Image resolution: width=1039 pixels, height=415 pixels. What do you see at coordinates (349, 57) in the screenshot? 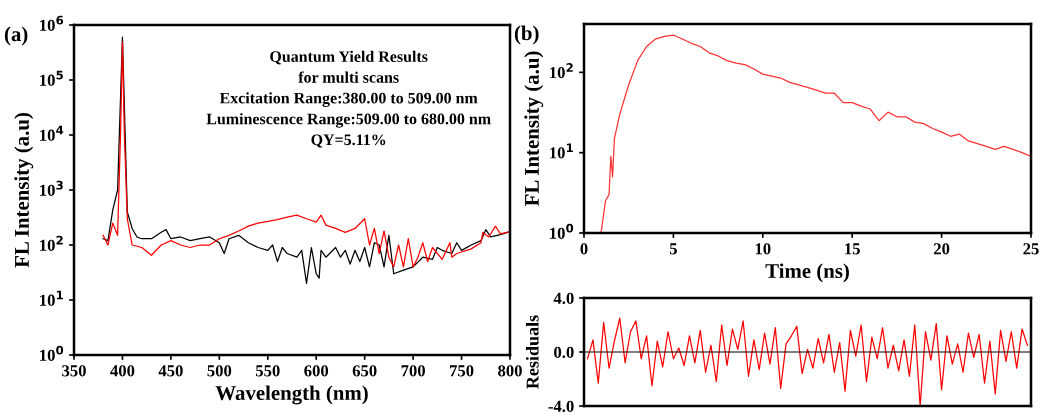
I see `annotation: Quantum Yield Results` at bounding box center [349, 57].